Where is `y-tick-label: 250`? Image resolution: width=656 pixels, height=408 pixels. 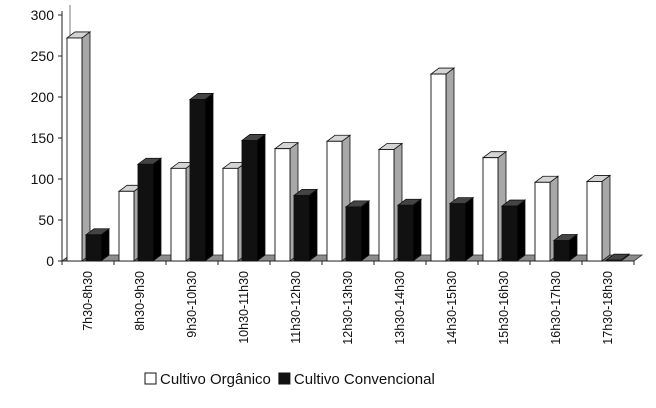 y-tick-label: 250 is located at coordinates (43, 56).